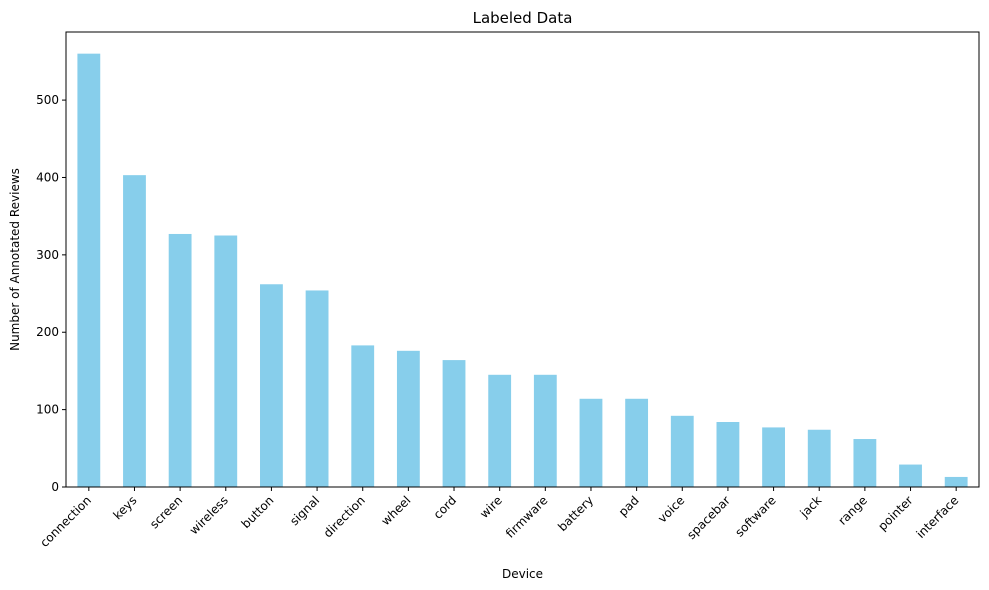  Describe the element at coordinates (637, 442) in the screenshot. I see `bar-pad` at that location.